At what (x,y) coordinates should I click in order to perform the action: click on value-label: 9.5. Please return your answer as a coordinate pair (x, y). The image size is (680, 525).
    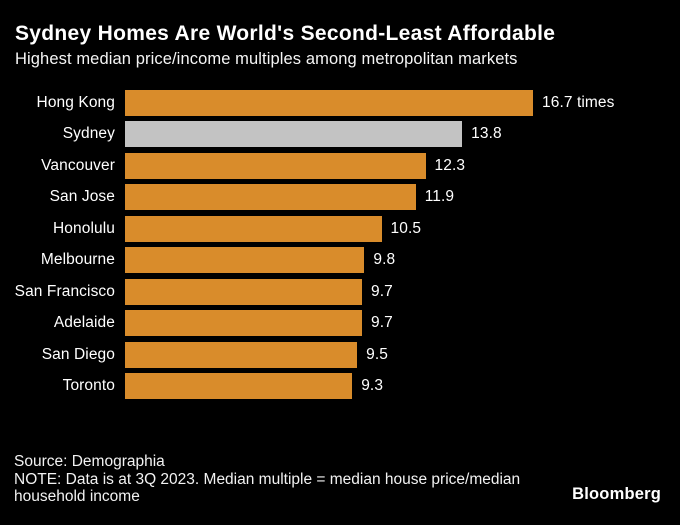
    Looking at the image, I should click on (377, 354).